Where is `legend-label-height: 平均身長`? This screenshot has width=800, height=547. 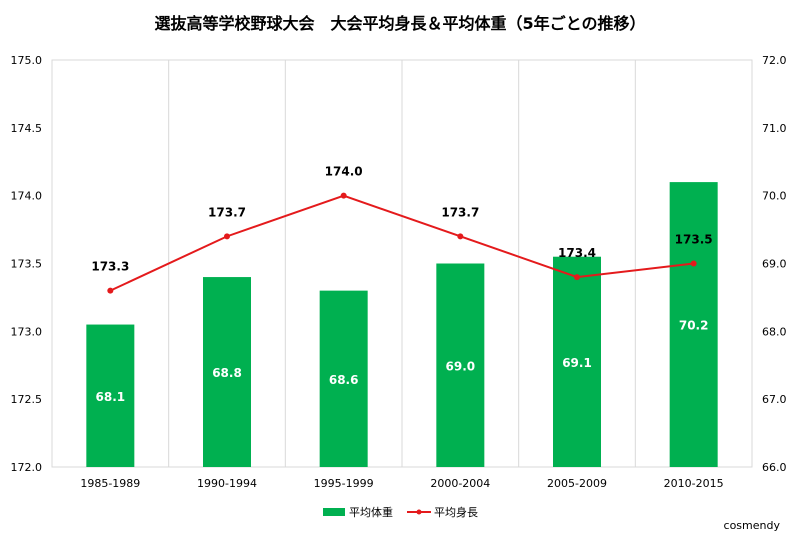 legend-label-height: 平均身長 is located at coordinates (456, 512).